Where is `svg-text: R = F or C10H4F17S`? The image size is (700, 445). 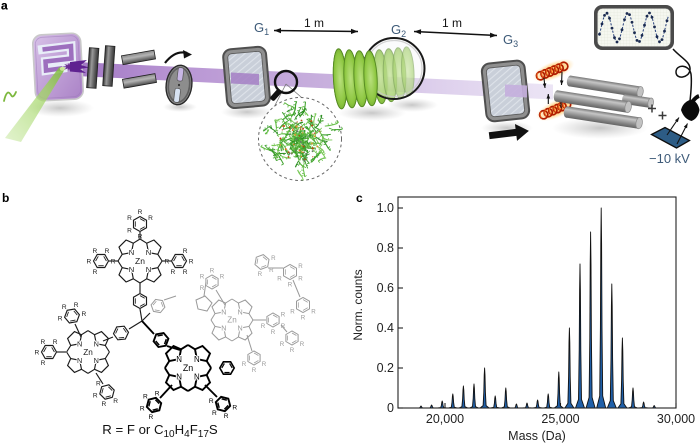
svg-text: R = F or C10H4F17S is located at coordinates (160, 431).